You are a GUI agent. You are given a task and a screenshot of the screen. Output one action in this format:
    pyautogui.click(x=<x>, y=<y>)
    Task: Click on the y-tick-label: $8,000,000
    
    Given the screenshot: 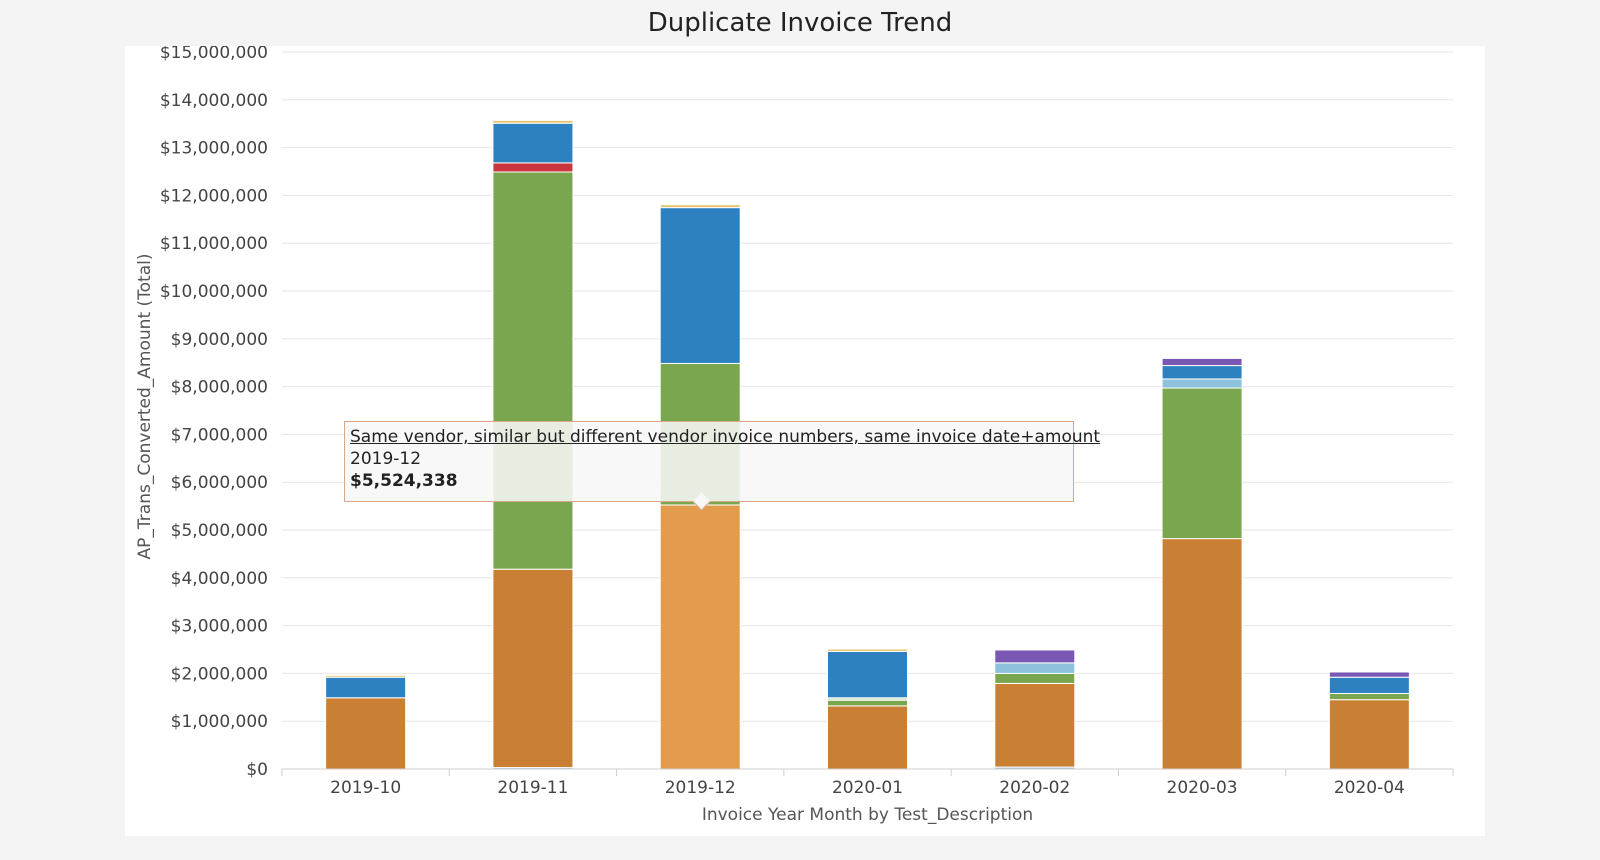 What is the action you would take?
    pyautogui.click(x=219, y=388)
    